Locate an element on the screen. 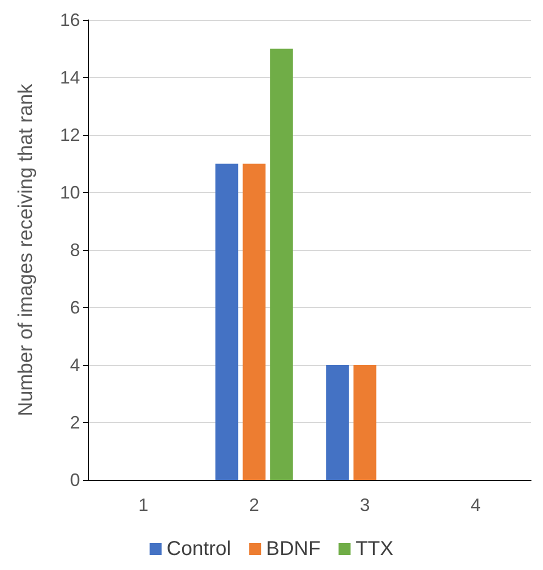 This screenshot has height=570, width=543. y-tick-label: 14 is located at coordinates (70, 78).